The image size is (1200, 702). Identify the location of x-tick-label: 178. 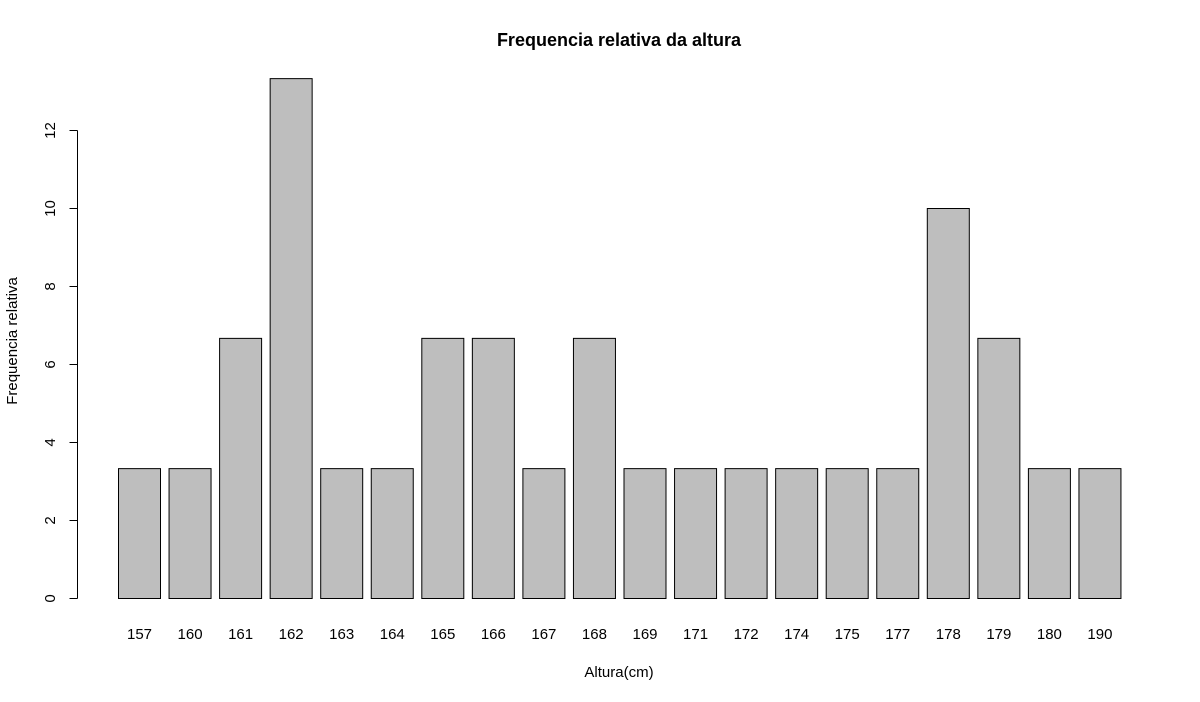
(948, 634).